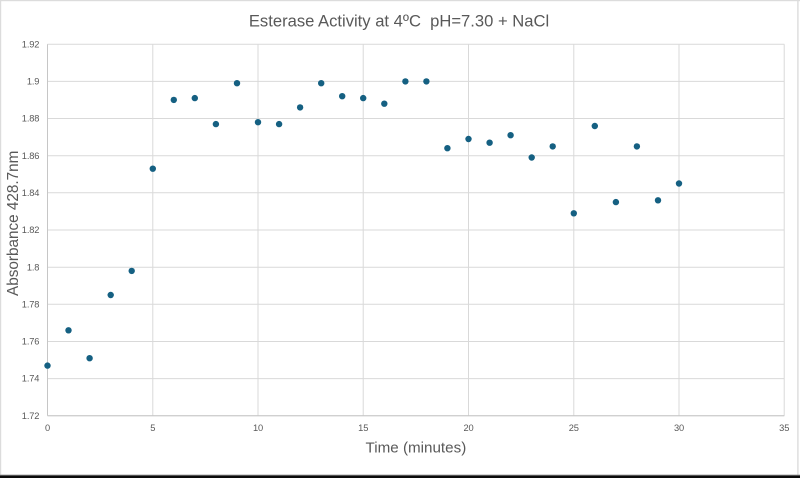 Image resolution: width=800 pixels, height=478 pixels. I want to click on svg-text: 30, so click(679, 428).